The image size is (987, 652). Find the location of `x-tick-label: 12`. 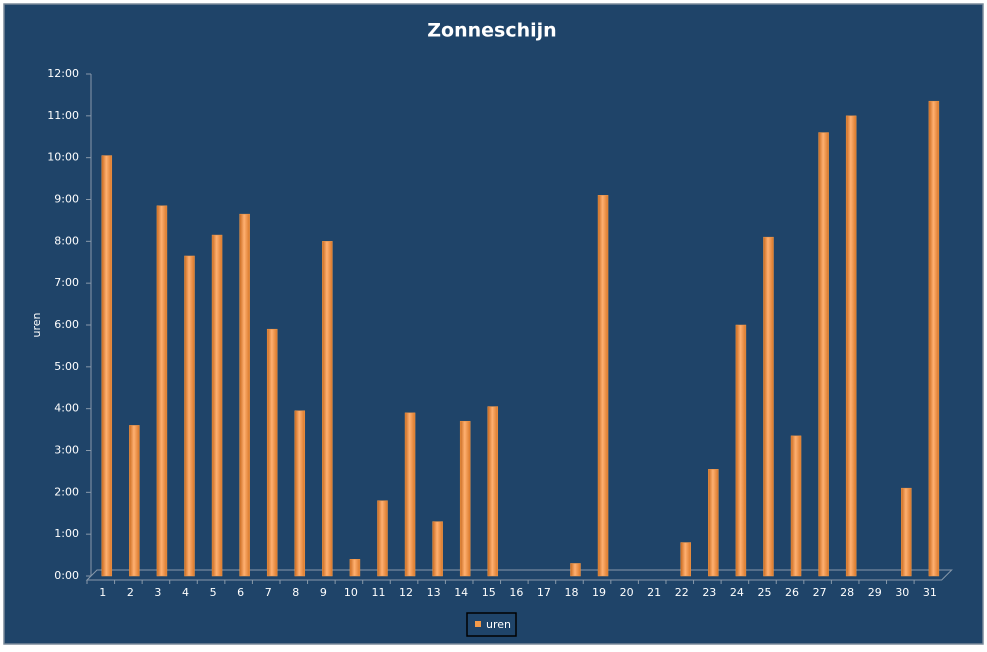

x-tick-label: 12 is located at coordinates (406, 592).